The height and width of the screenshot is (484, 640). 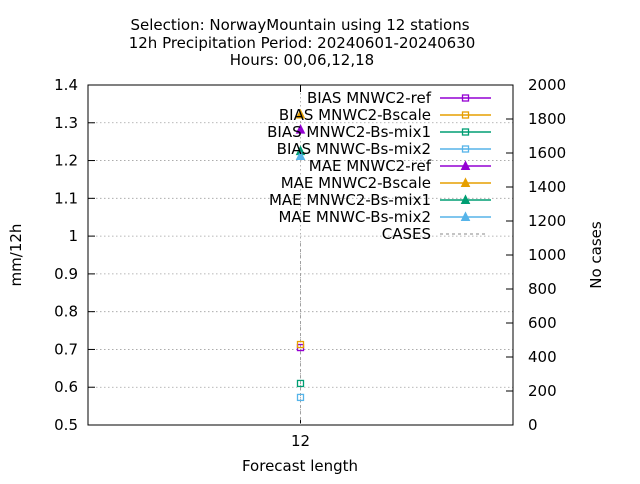 What do you see at coordinates (73, 236) in the screenshot?
I see `y-tick-label: 1` at bounding box center [73, 236].